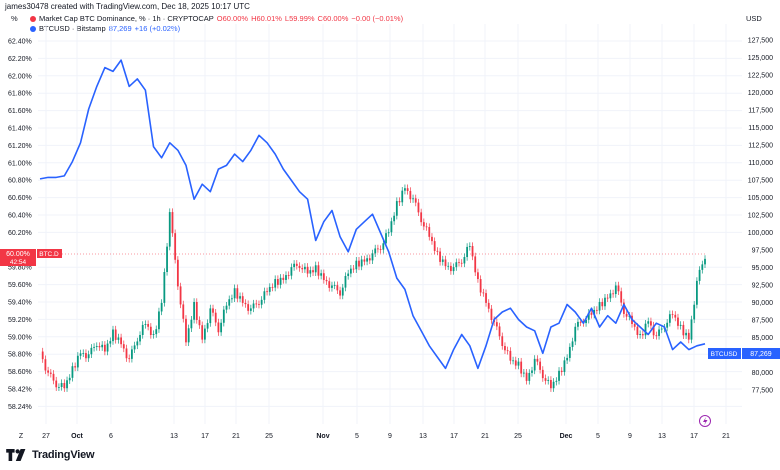 Image resolution: width=780 pixels, height=470 pixels. I want to click on lightning-icon, so click(705, 421).